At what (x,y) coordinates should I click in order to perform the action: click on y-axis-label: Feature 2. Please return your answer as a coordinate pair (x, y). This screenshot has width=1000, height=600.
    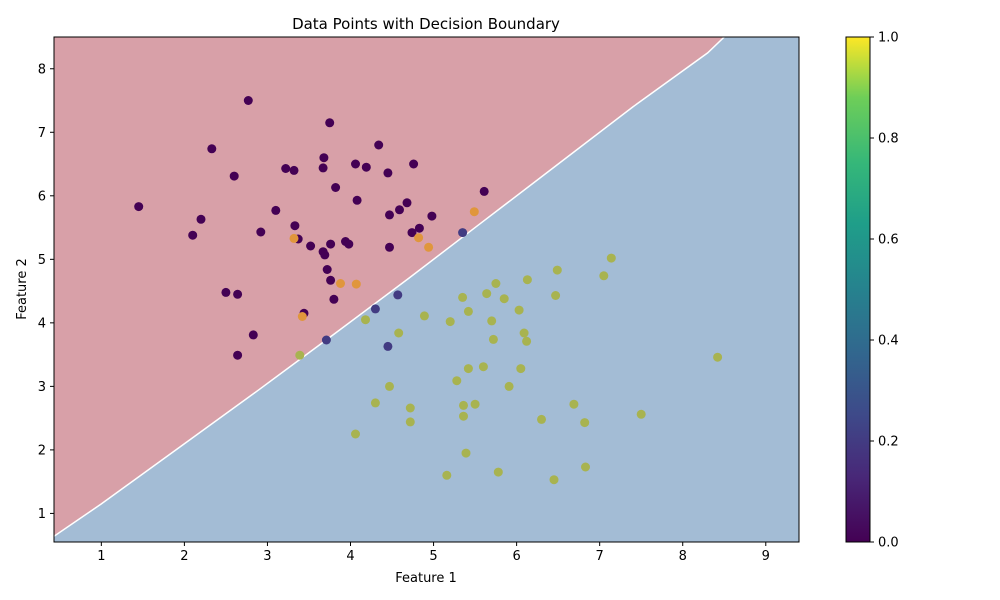
    Looking at the image, I should click on (22, 289).